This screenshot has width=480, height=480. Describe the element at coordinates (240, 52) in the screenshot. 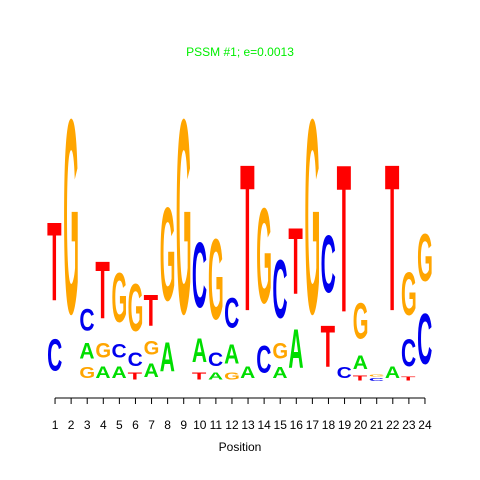

I see `chart-title: PSSM #1; e=0.0013` at that location.